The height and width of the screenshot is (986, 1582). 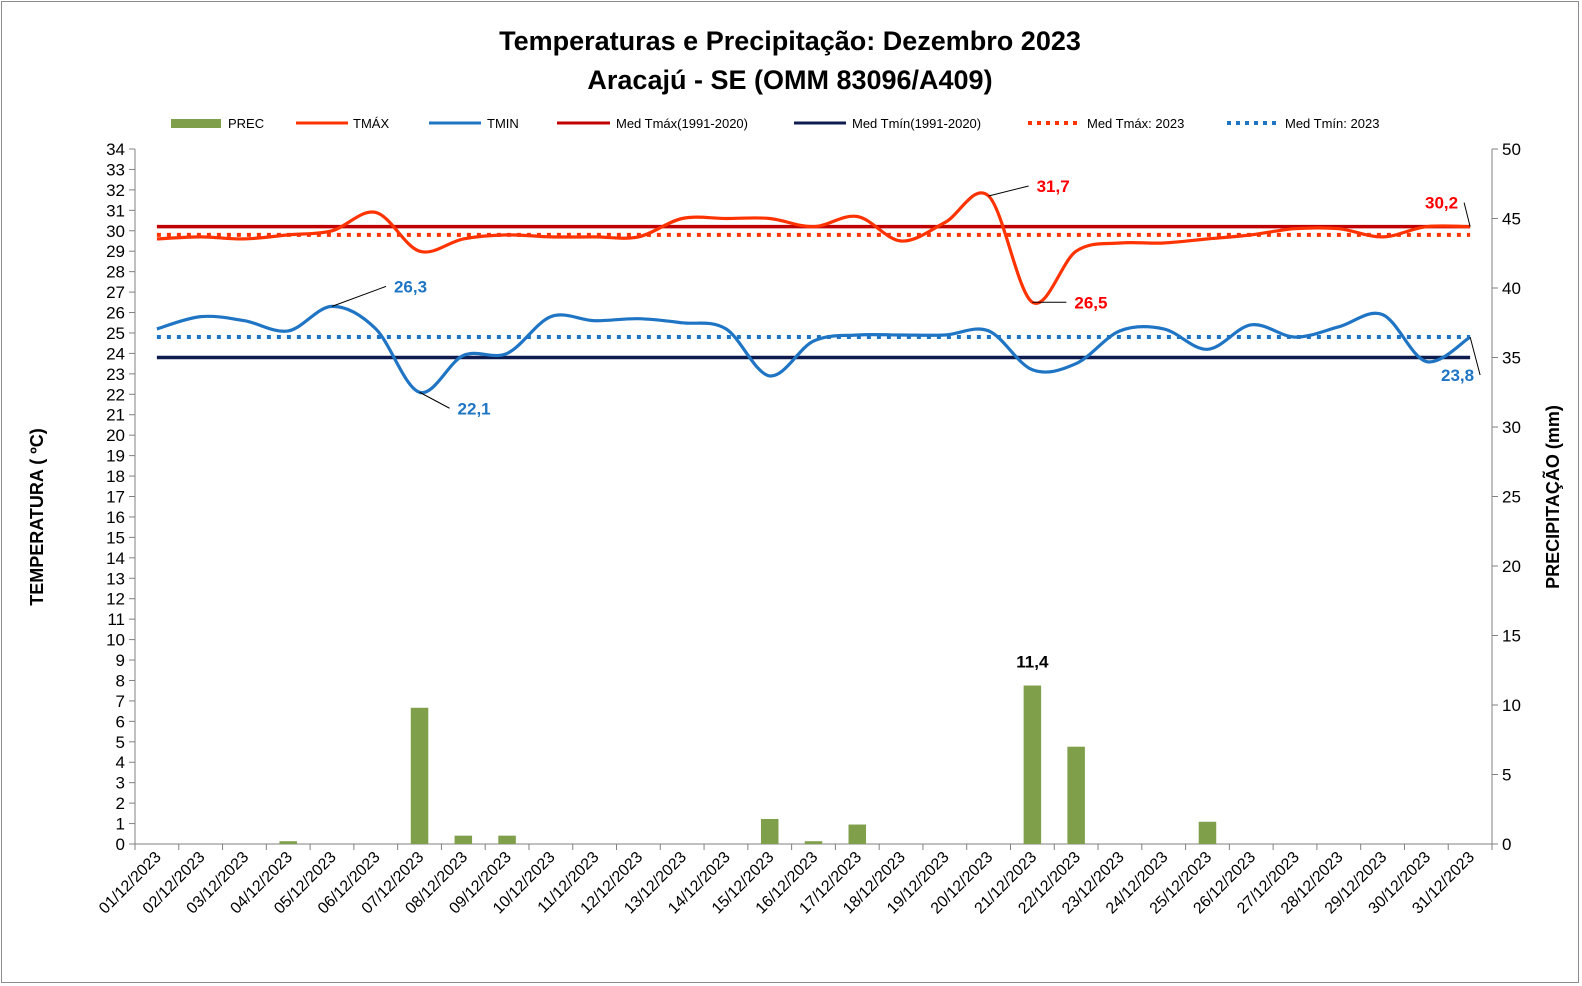 What do you see at coordinates (410, 286) in the screenshot?
I see `annotation-label: 26,3` at bounding box center [410, 286].